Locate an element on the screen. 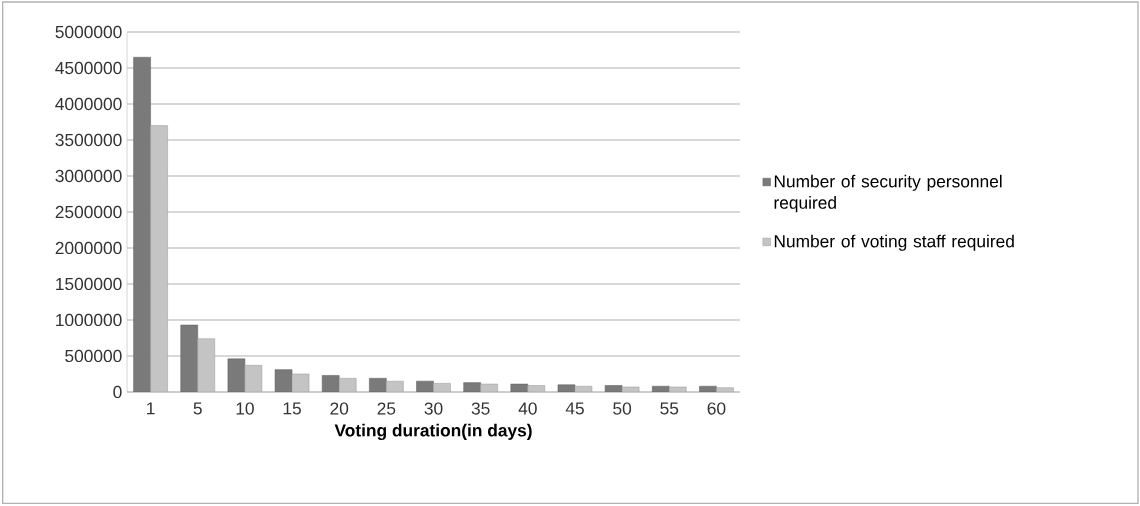 Image resolution: width=1140 pixels, height=506 pixels. x-tick-label: 25 is located at coordinates (386, 408).